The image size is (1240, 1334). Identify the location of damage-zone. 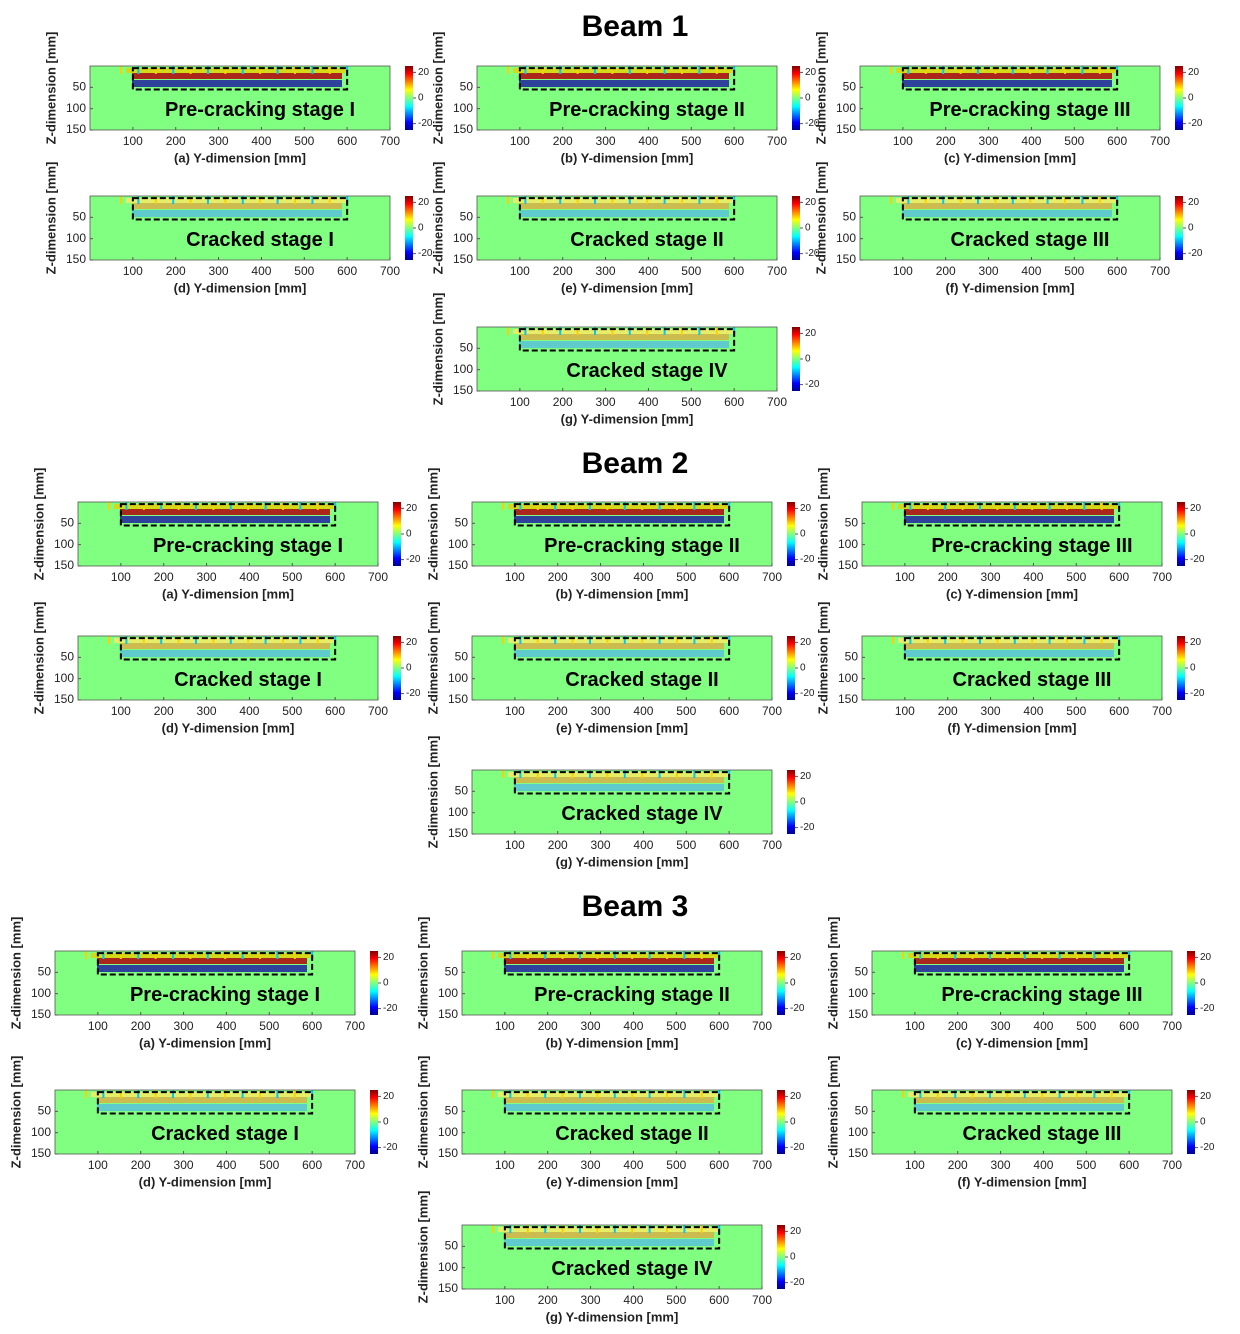
(1012, 515).